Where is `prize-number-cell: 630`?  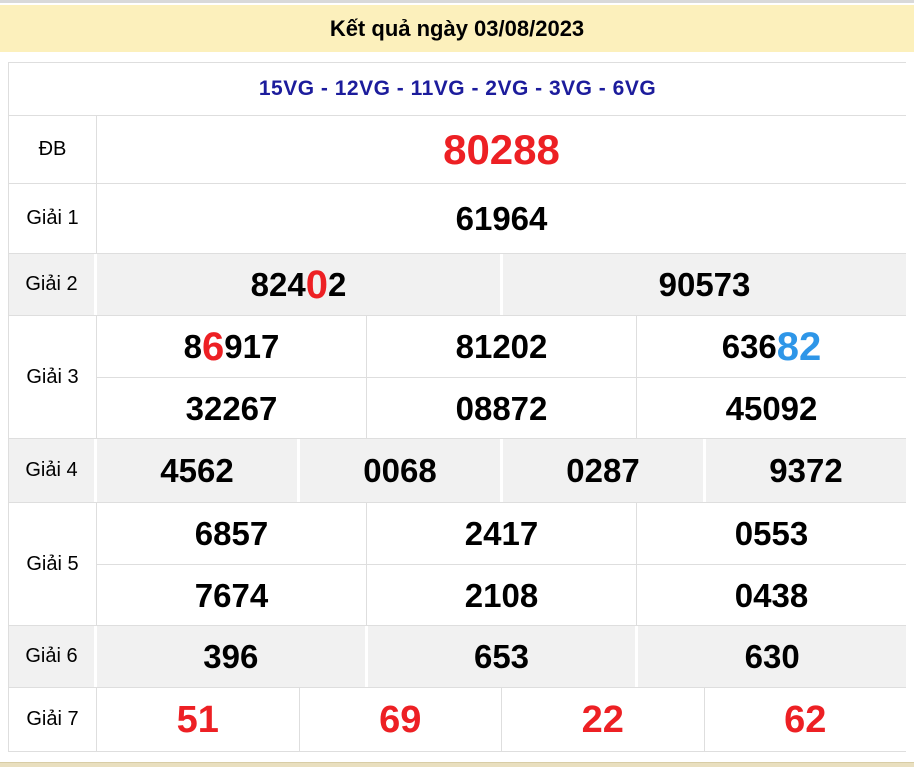 prize-number-cell: 630 is located at coordinates (770, 656).